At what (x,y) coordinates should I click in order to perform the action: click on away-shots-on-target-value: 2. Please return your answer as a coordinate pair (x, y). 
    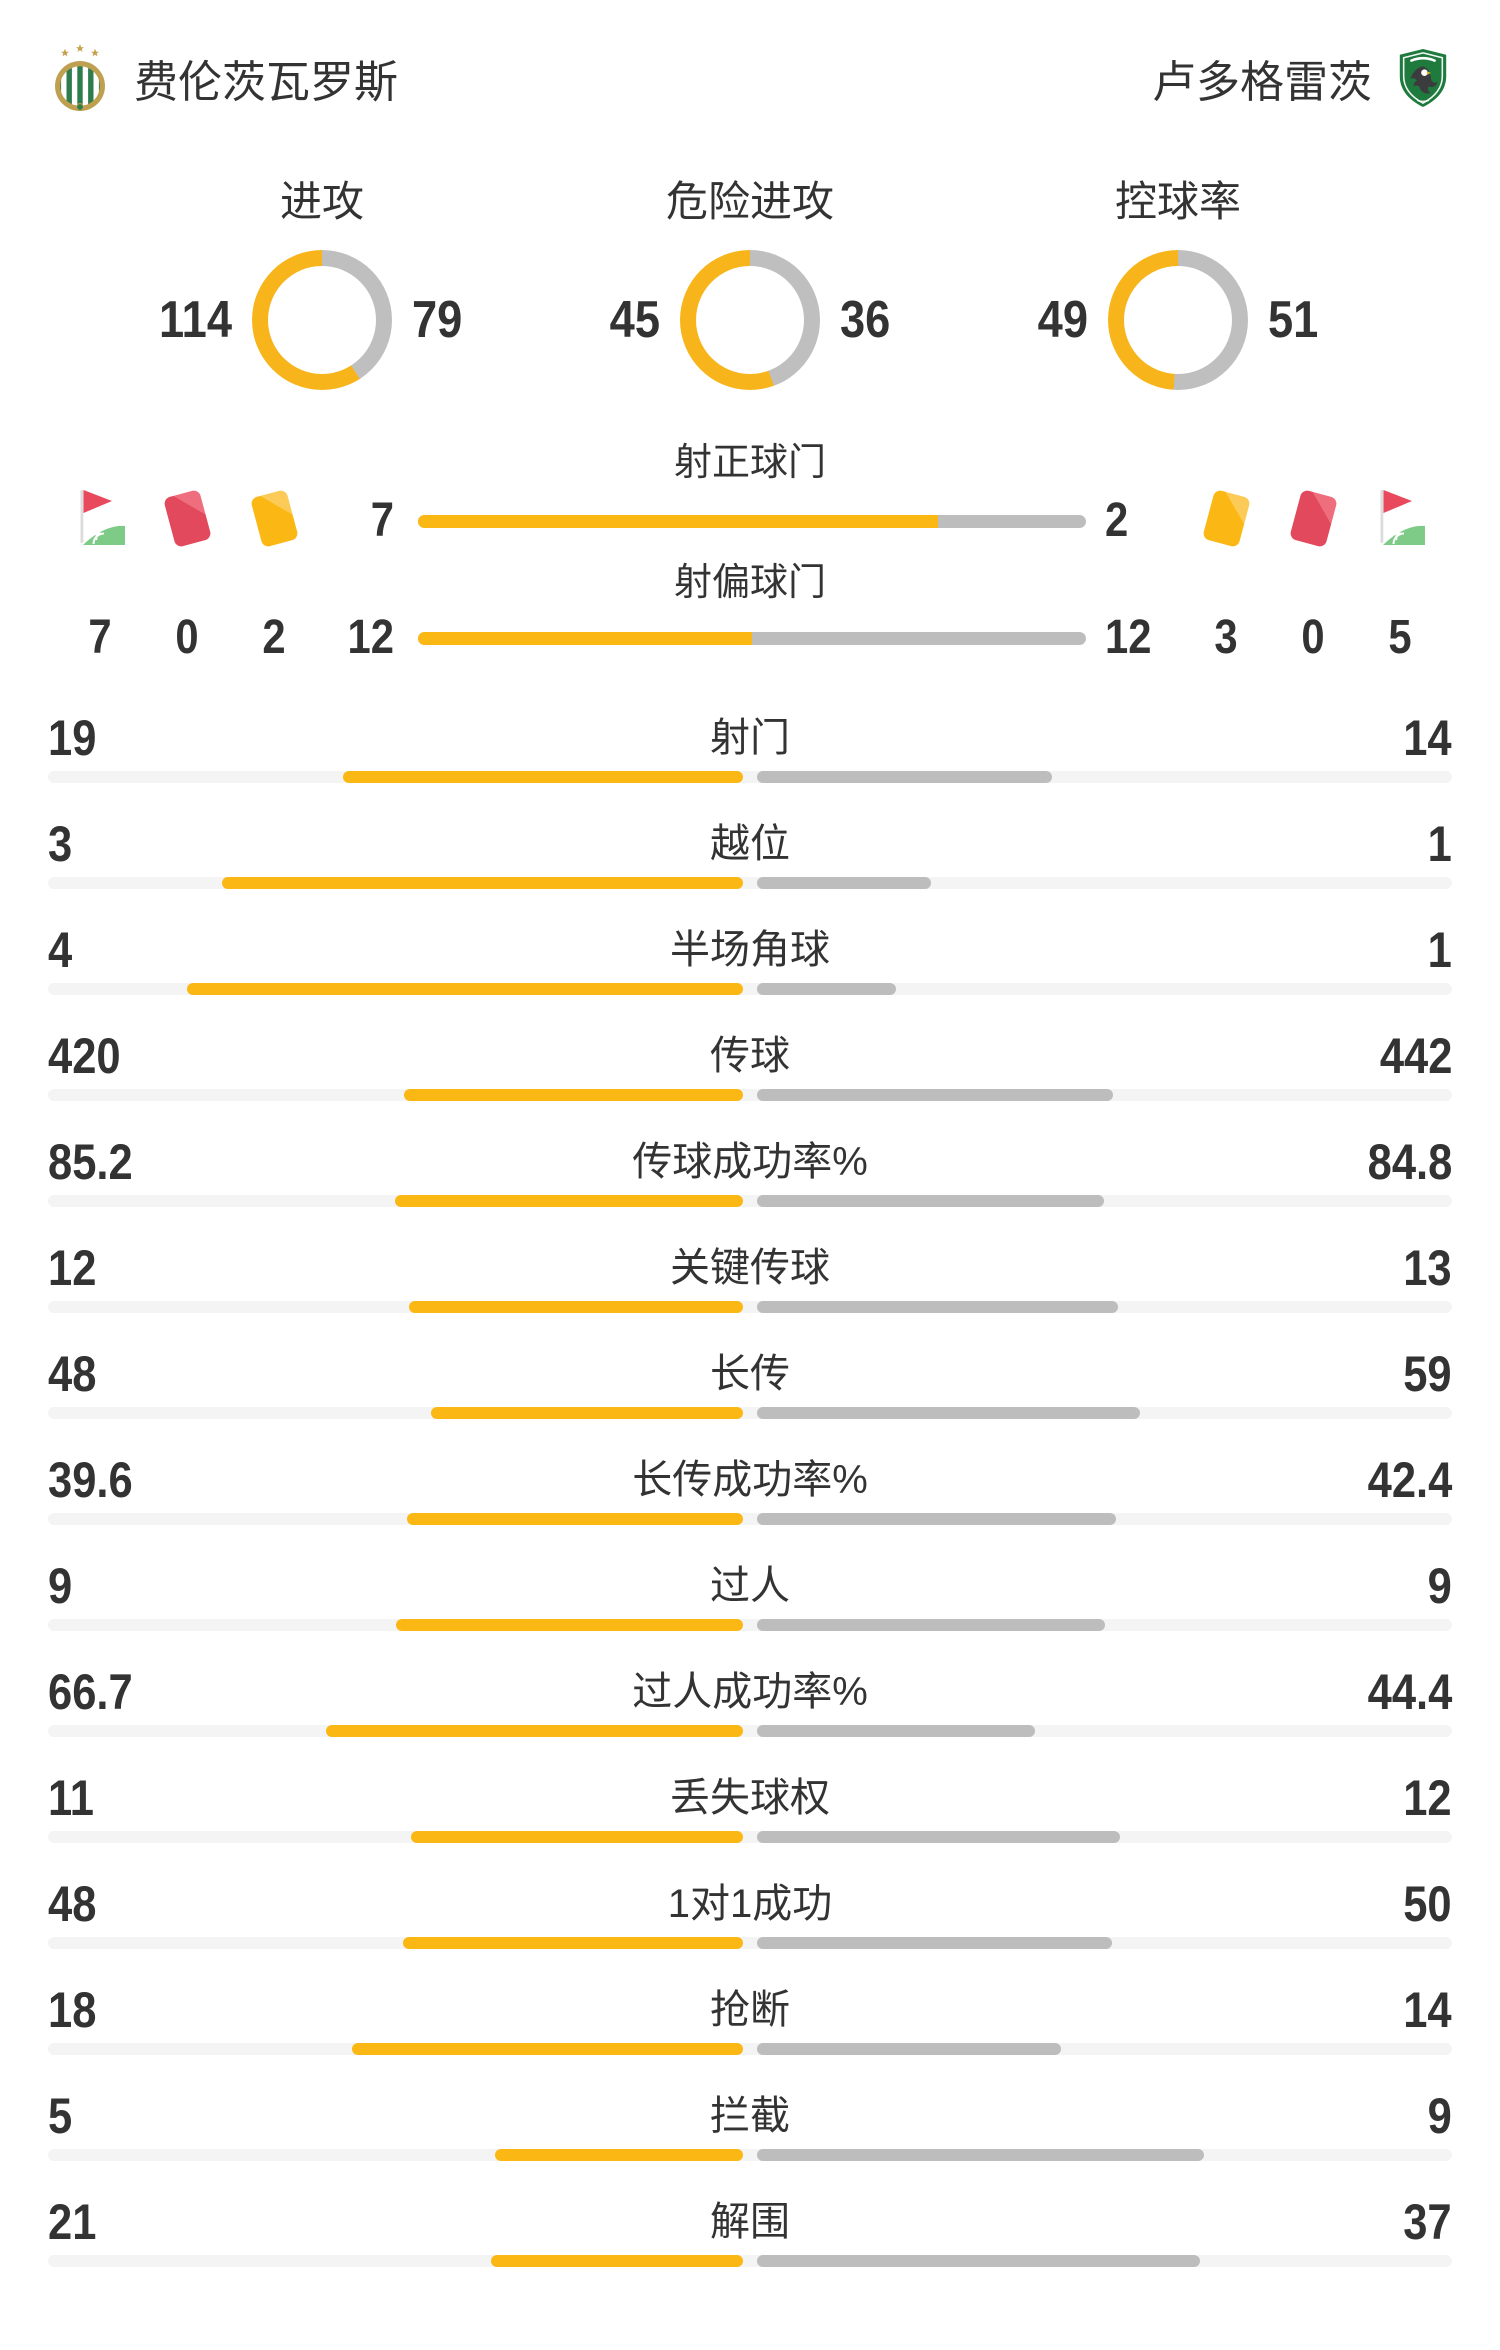
    Looking at the image, I should click on (1117, 520).